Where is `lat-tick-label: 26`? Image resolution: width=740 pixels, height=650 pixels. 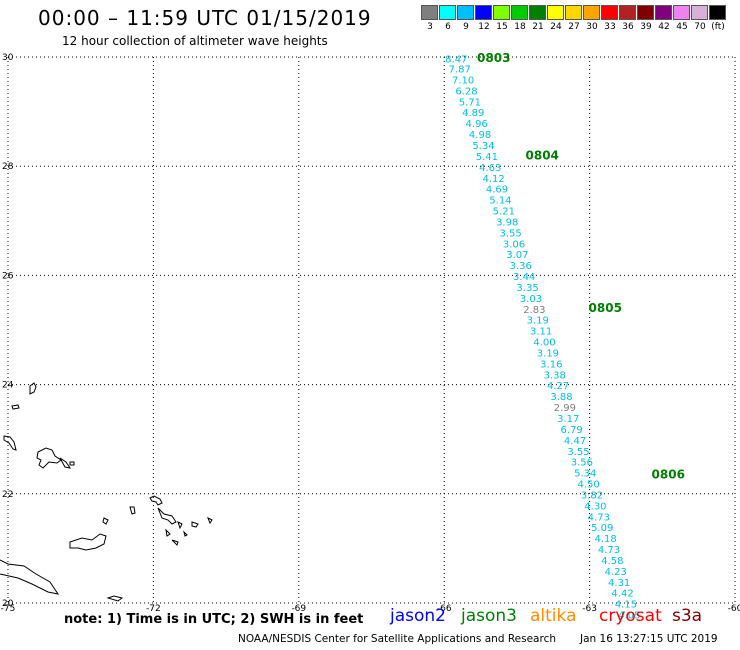
lat-tick-label: 26 is located at coordinates (8, 276).